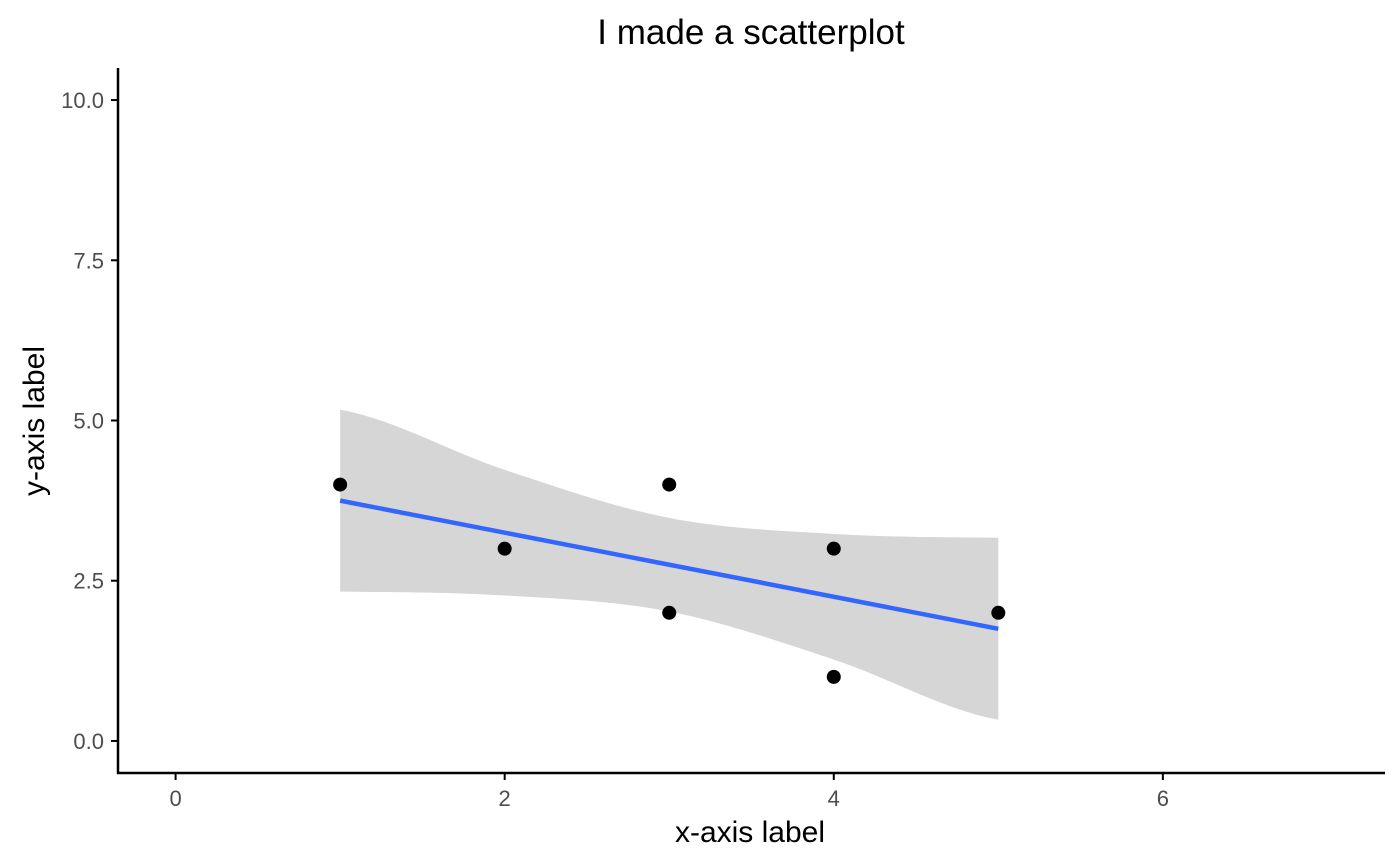 This screenshot has width=1400, height=865. What do you see at coordinates (88, 260) in the screenshot?
I see `y-tick-label: 7.5` at bounding box center [88, 260].